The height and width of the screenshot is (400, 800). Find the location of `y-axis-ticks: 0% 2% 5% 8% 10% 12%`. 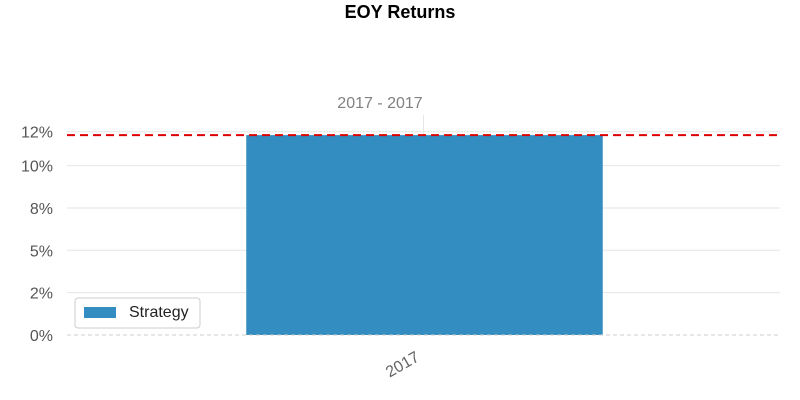

y-axis-ticks: 0% 2% 5% 8% 10% 12% is located at coordinates (37, 235).